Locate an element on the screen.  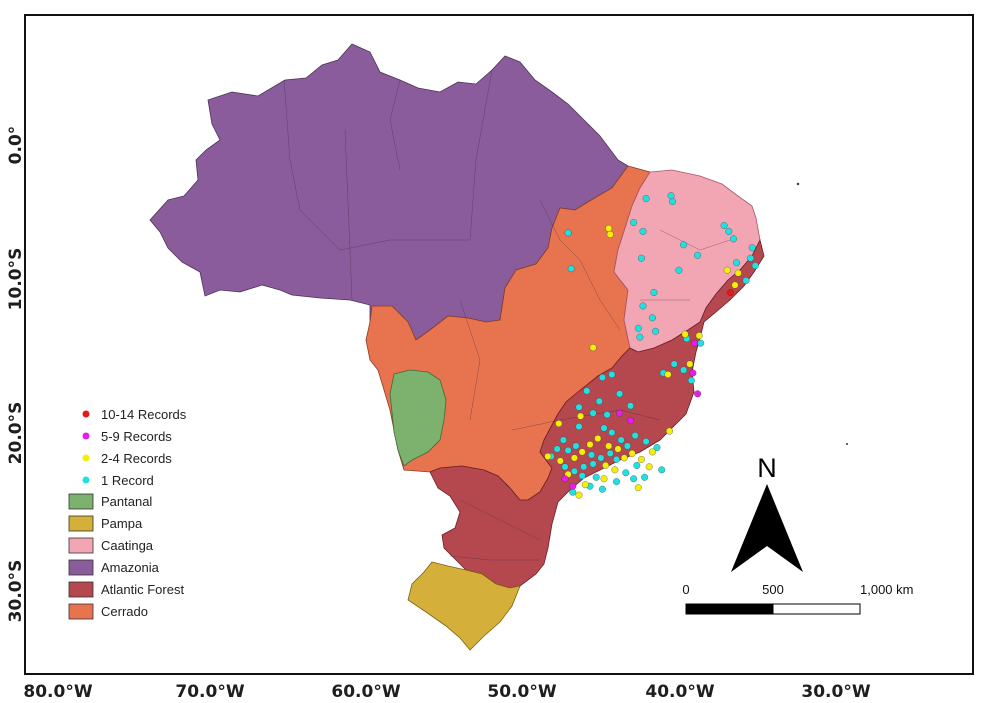
legend-swatch-cerrado is located at coordinates (81, 611).